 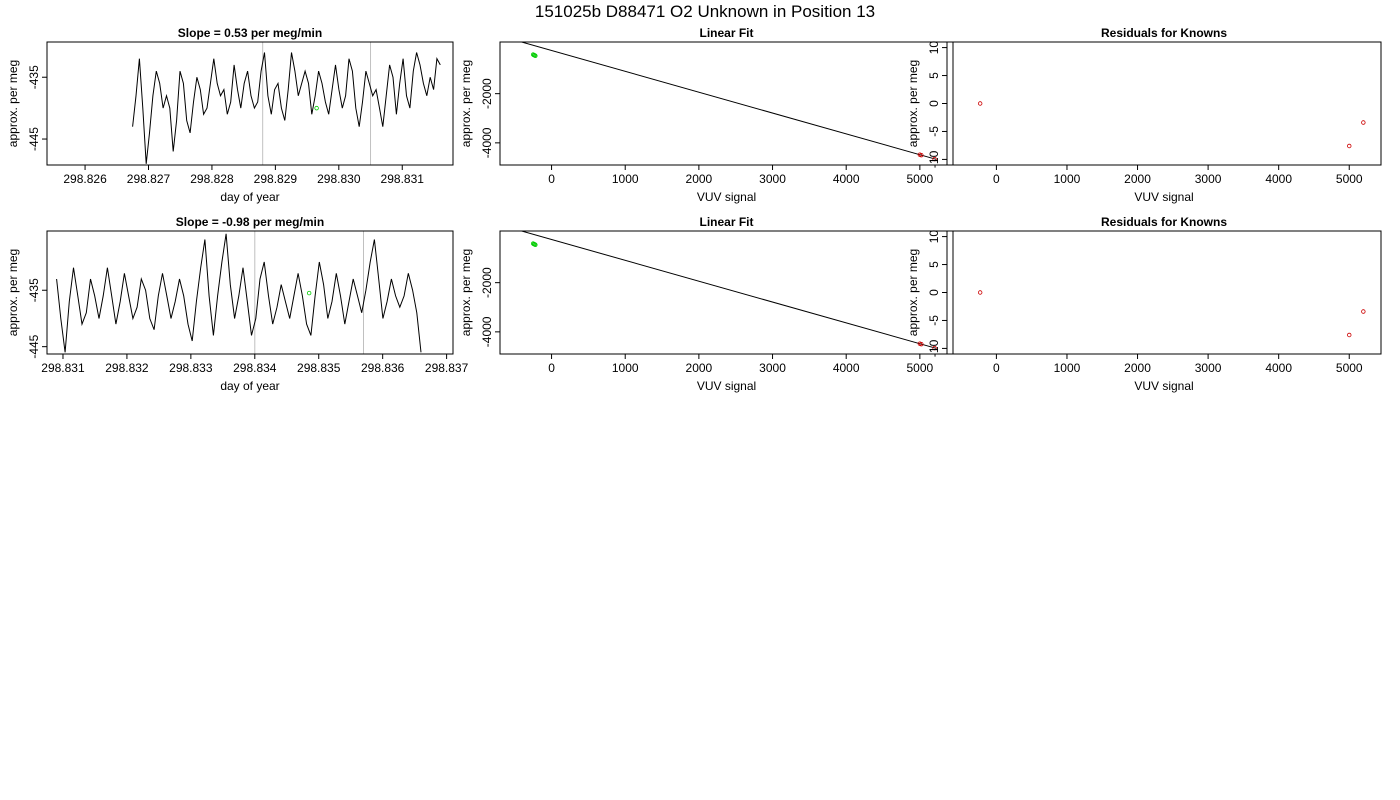 I want to click on x-tick-label: 298.835, so click(x=319, y=368).